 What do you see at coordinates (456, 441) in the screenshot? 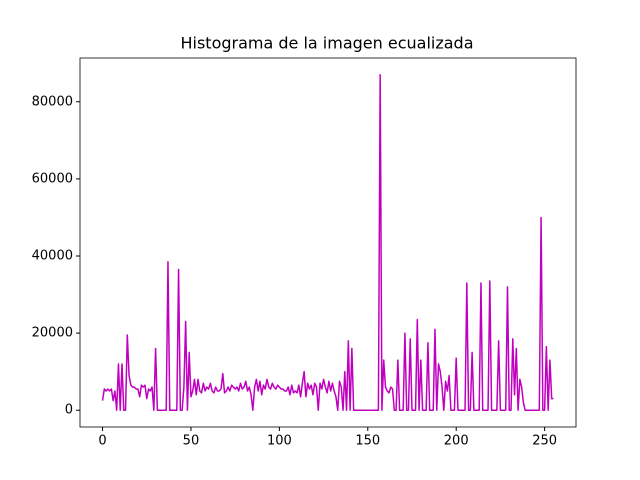
I see `x-tick-label: 200` at bounding box center [456, 441].